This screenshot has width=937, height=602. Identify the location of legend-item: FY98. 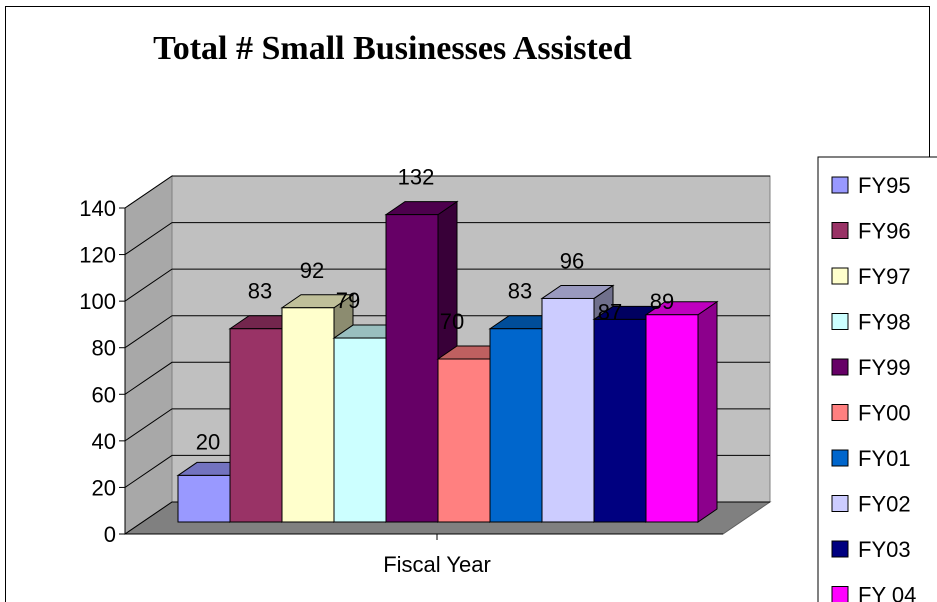
(871, 322).